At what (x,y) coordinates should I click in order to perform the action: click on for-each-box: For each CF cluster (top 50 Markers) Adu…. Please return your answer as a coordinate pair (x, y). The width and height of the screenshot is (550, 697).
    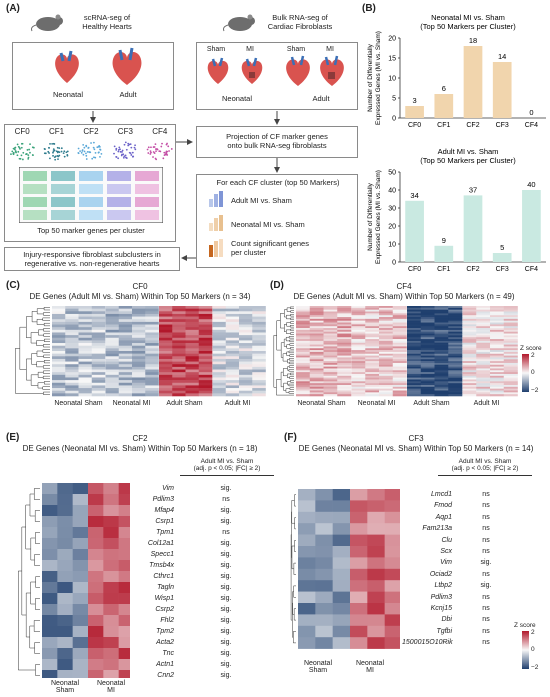
    Looking at the image, I should click on (277, 221).